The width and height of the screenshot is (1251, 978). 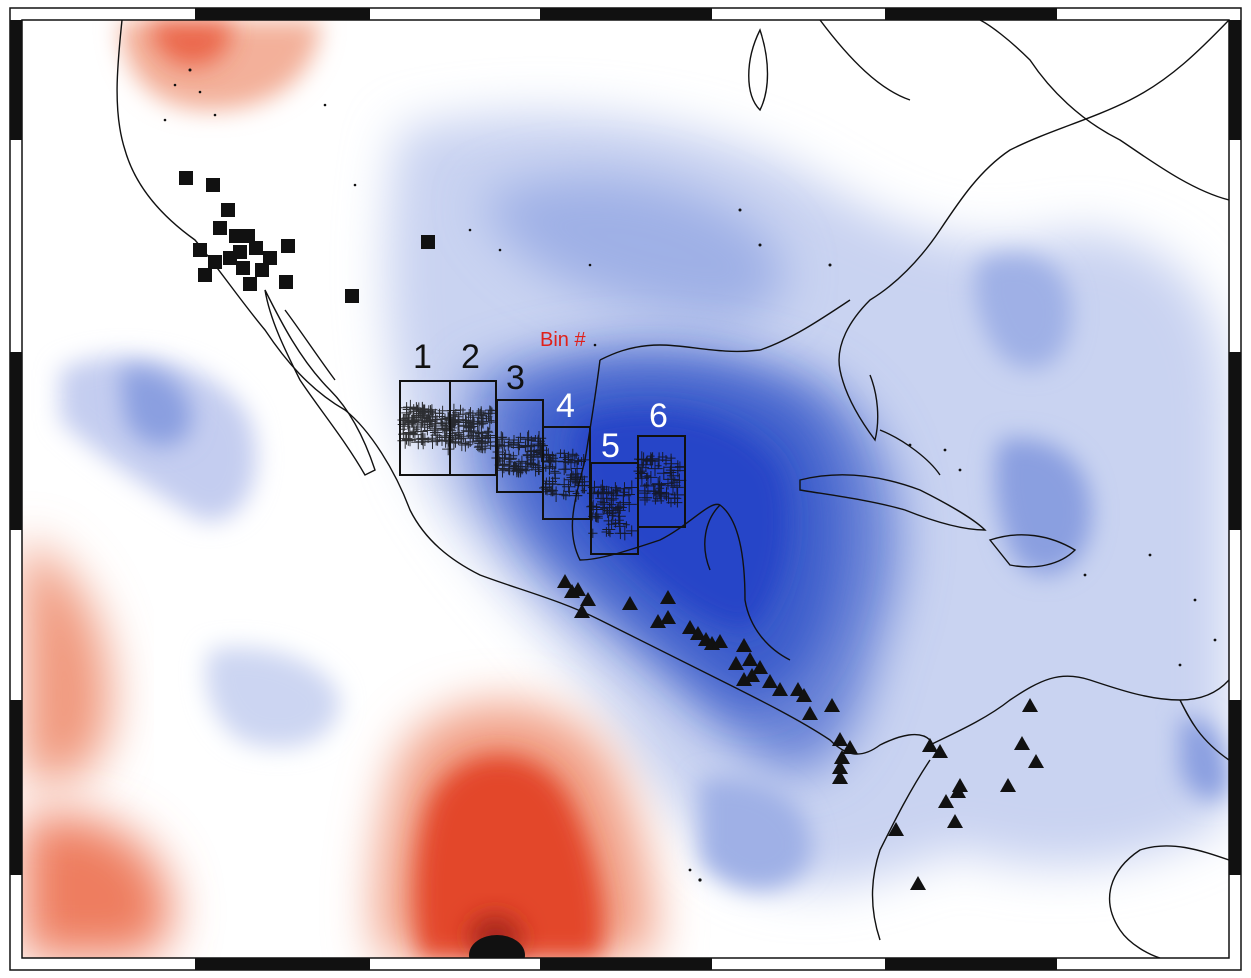 I want to click on station-square-icons, so click(x=307, y=237).